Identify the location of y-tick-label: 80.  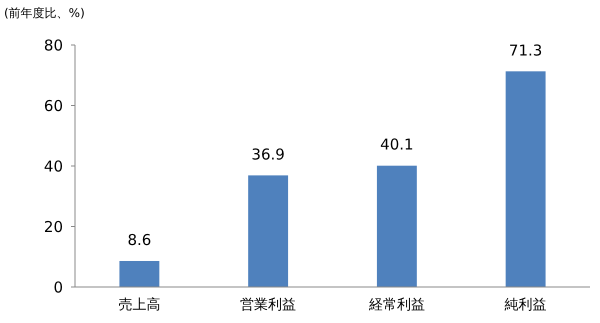
(53, 45).